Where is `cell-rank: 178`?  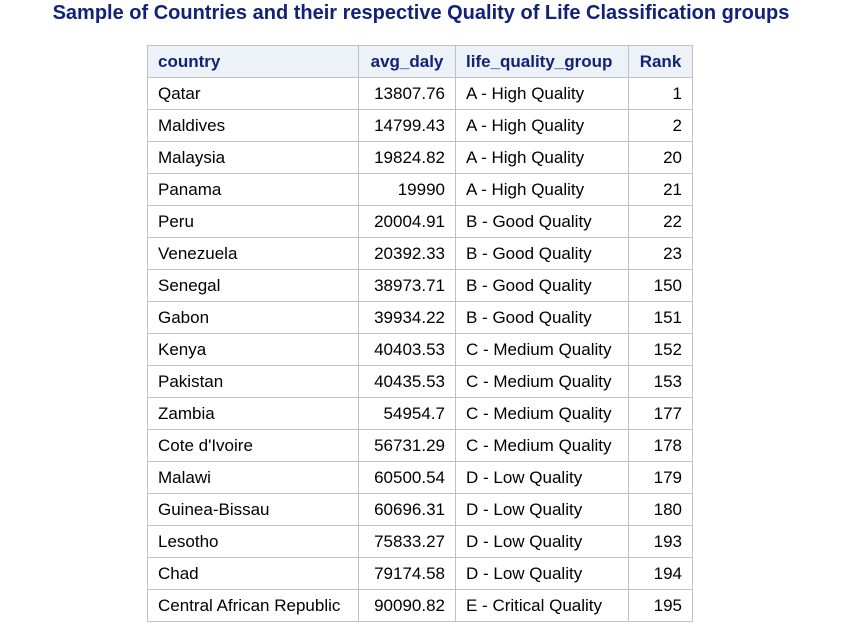
cell-rank: 178 is located at coordinates (660, 445).